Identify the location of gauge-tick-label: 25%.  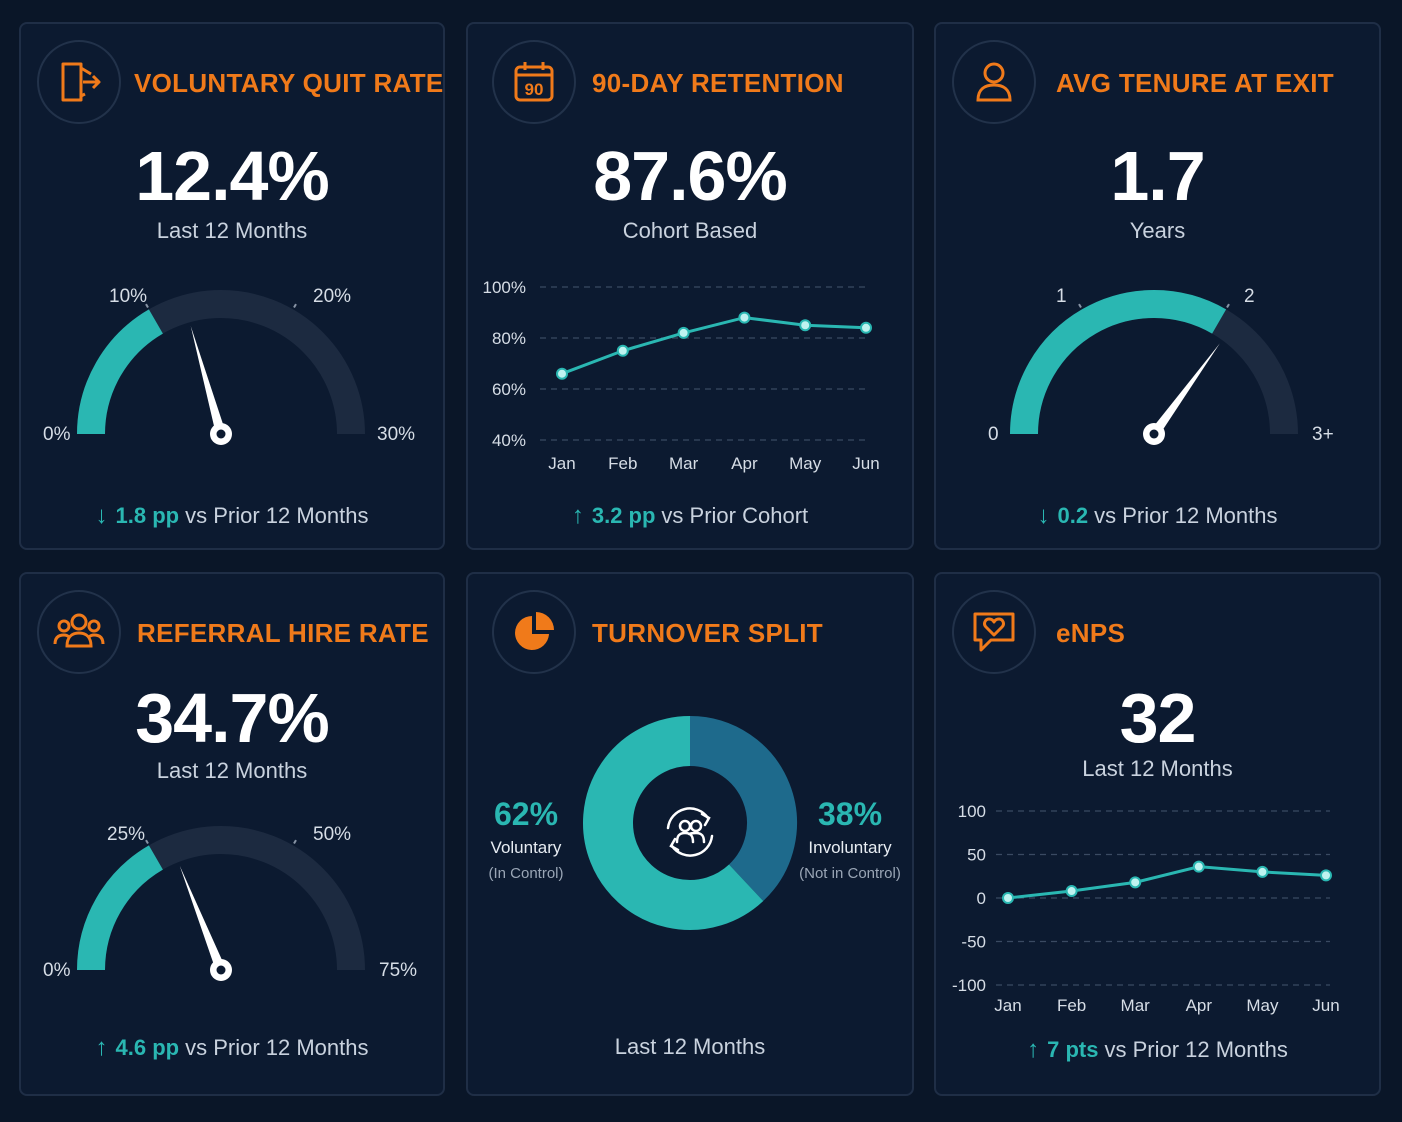
(126, 834).